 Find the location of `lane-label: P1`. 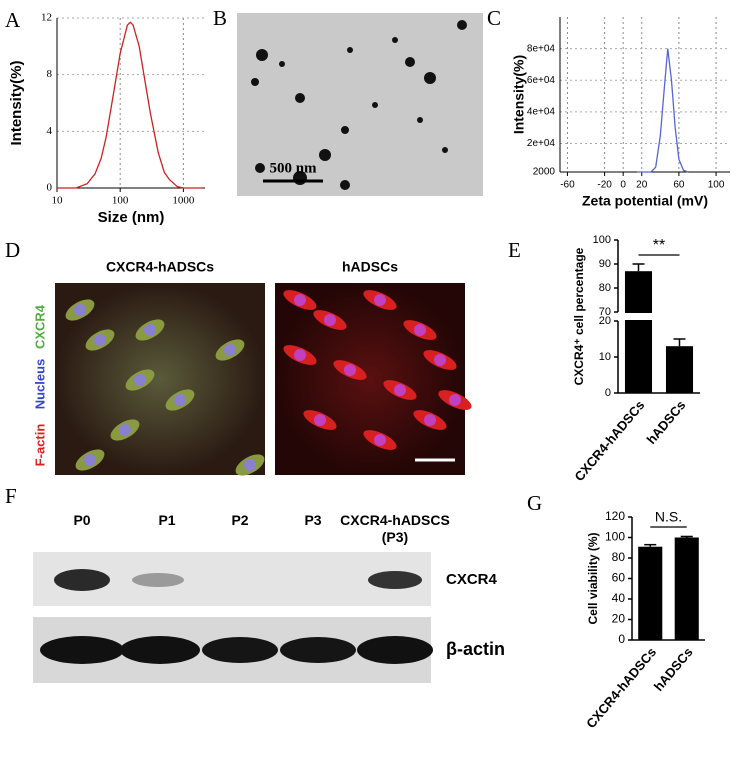

lane-label: P1 is located at coordinates (167, 520).